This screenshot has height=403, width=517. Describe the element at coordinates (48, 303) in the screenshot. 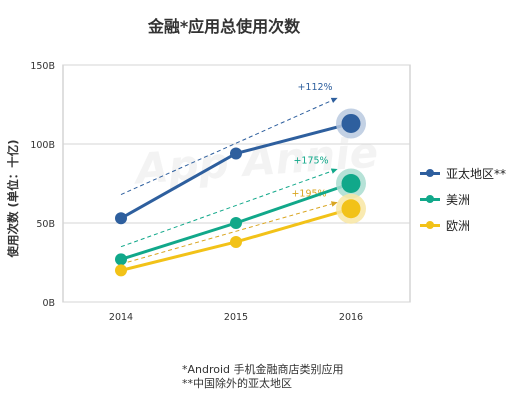

I see `ytick-label-0: 0B` at that location.